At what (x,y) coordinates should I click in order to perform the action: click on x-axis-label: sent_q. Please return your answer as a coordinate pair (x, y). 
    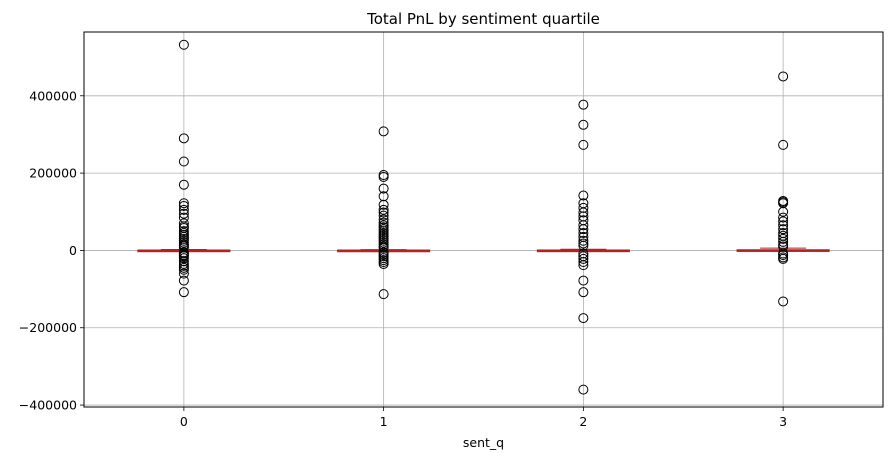
    Looking at the image, I should click on (483, 442).